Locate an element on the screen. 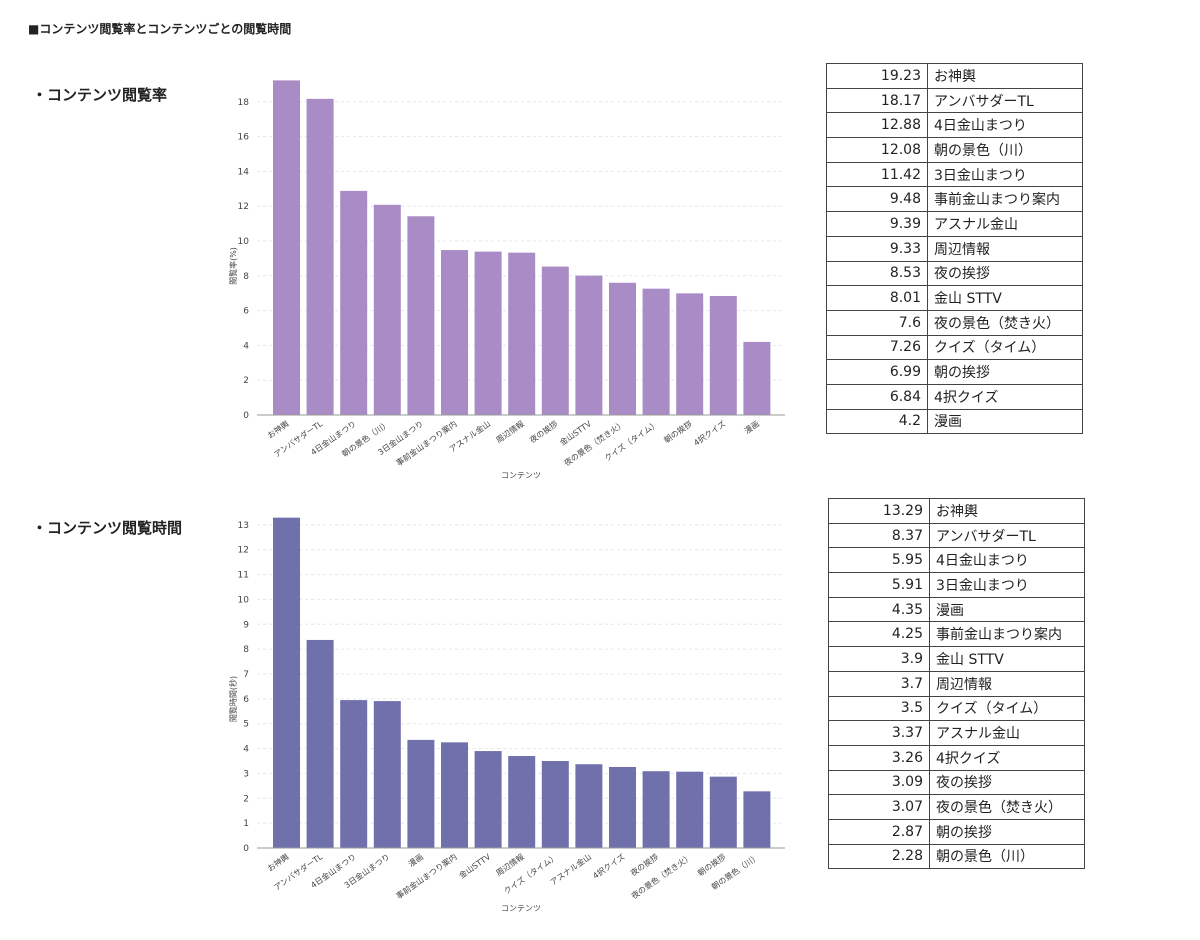 This screenshot has width=1200, height=940. table-row: 3.26 4択クイズ is located at coordinates (956, 757).